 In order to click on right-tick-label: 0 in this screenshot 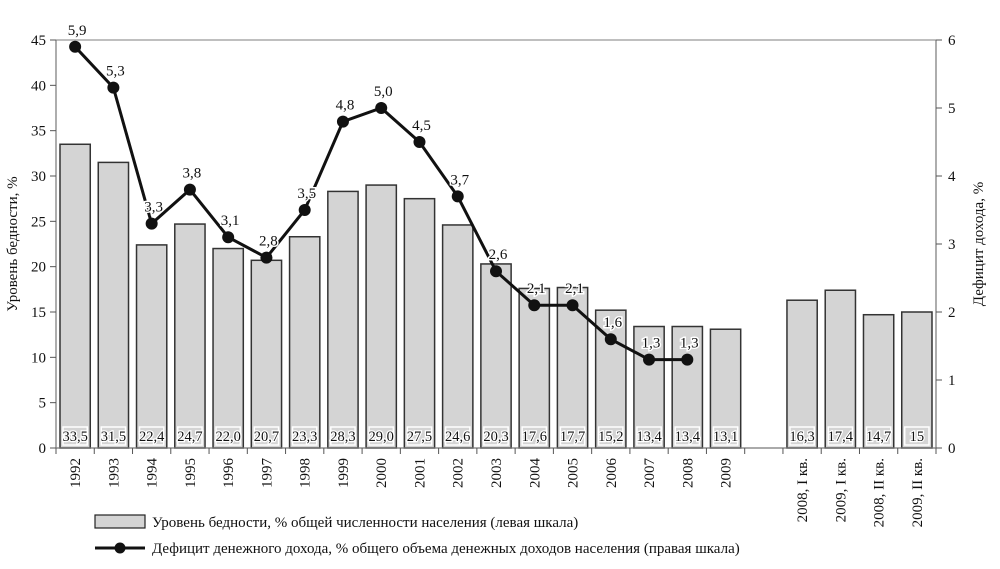, I will do `click(952, 449)`.